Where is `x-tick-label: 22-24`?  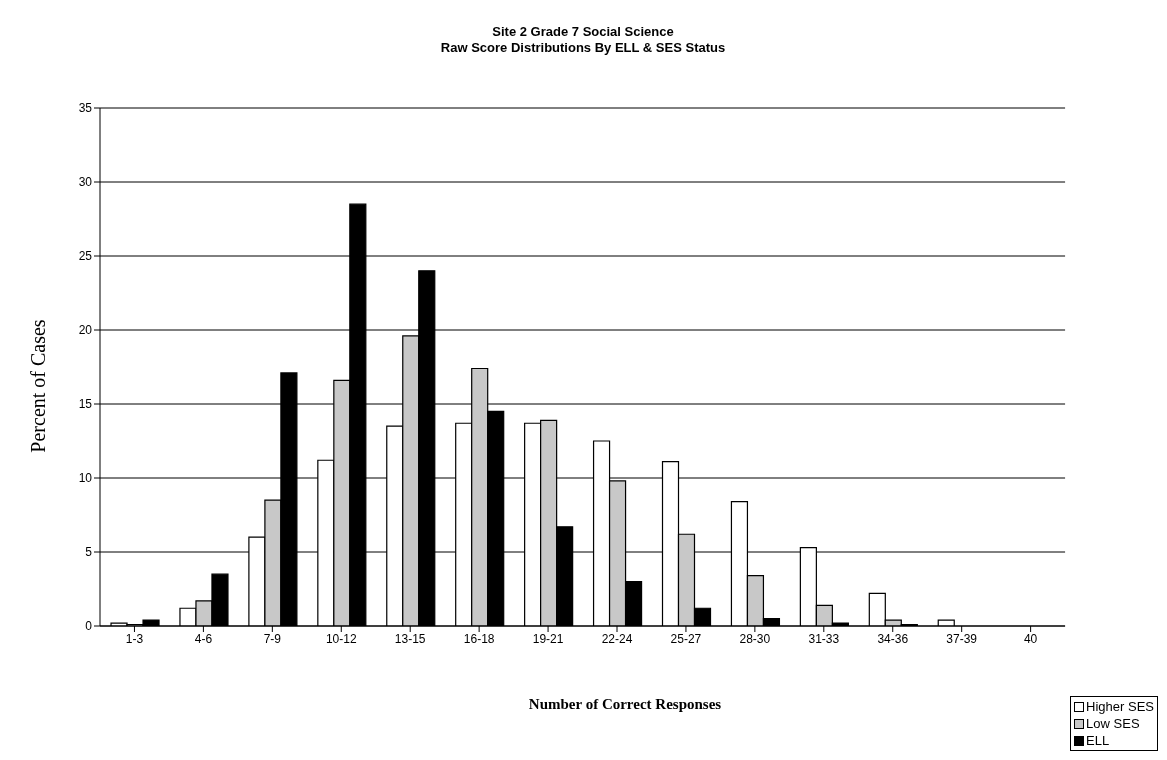 x-tick-label: 22-24 is located at coordinates (617, 638).